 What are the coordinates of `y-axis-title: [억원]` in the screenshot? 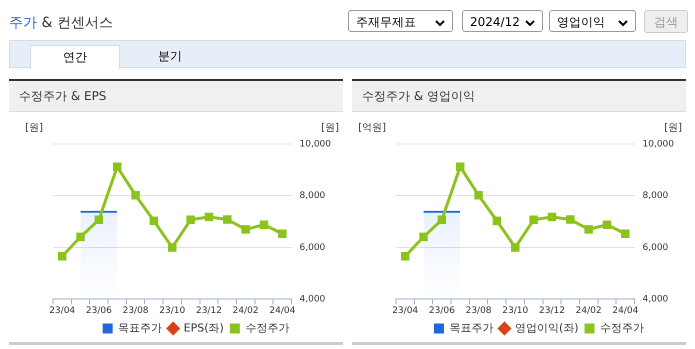 It's located at (372, 128).